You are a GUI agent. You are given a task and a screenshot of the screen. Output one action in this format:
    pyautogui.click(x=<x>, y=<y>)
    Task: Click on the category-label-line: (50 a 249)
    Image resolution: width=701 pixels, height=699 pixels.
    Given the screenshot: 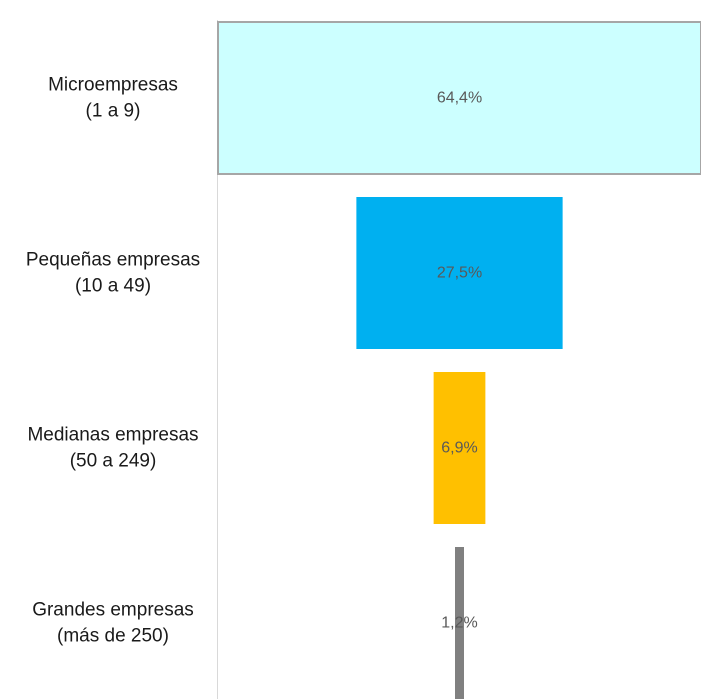 What is the action you would take?
    pyautogui.click(x=113, y=461)
    